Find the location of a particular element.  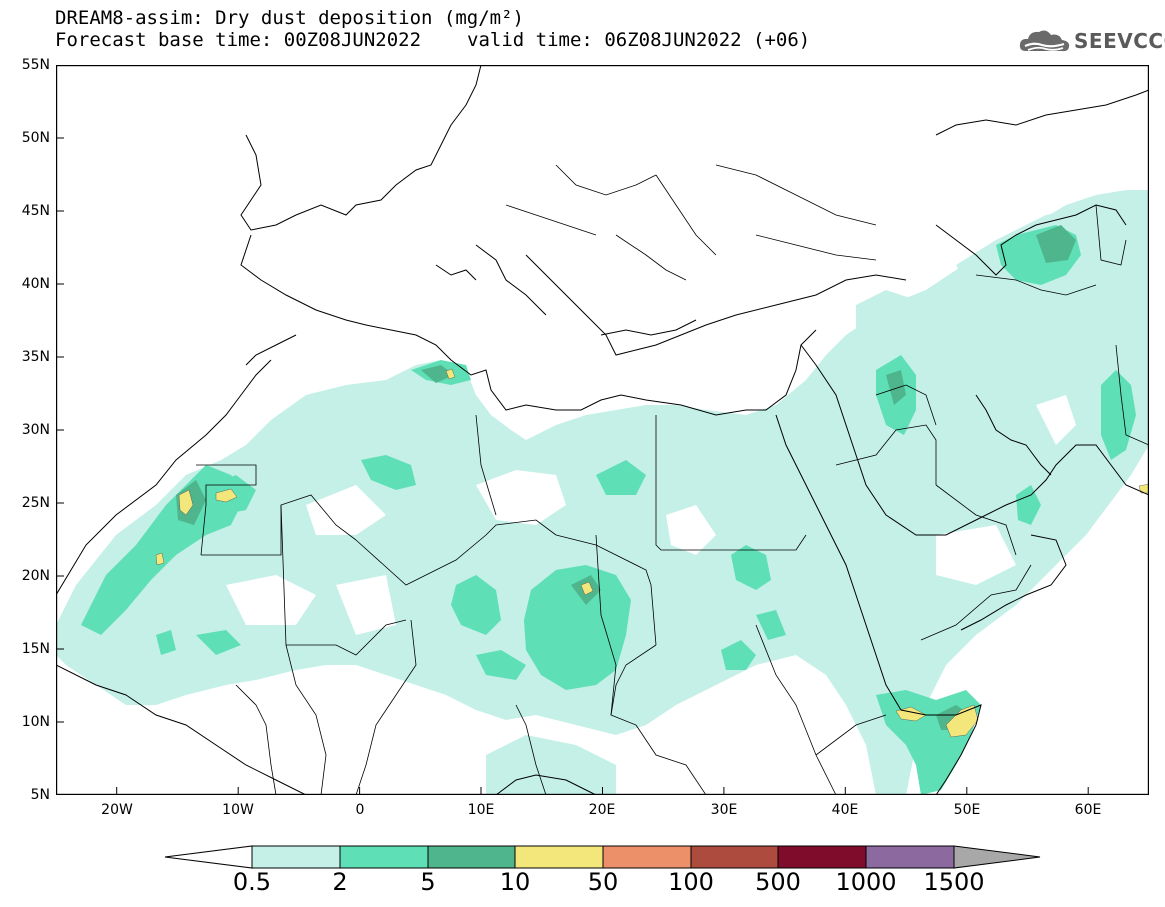

legend-label-5: 100 is located at coordinates (691, 882).